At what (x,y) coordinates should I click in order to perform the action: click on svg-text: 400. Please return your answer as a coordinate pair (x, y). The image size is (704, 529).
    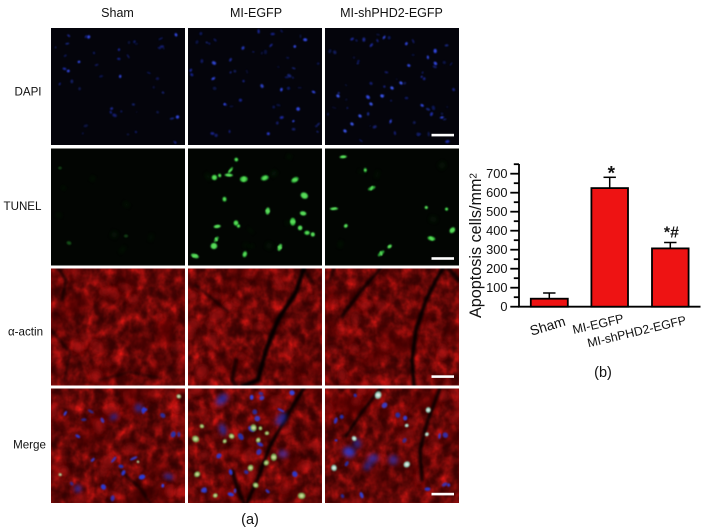
    Looking at the image, I should click on (496, 230).